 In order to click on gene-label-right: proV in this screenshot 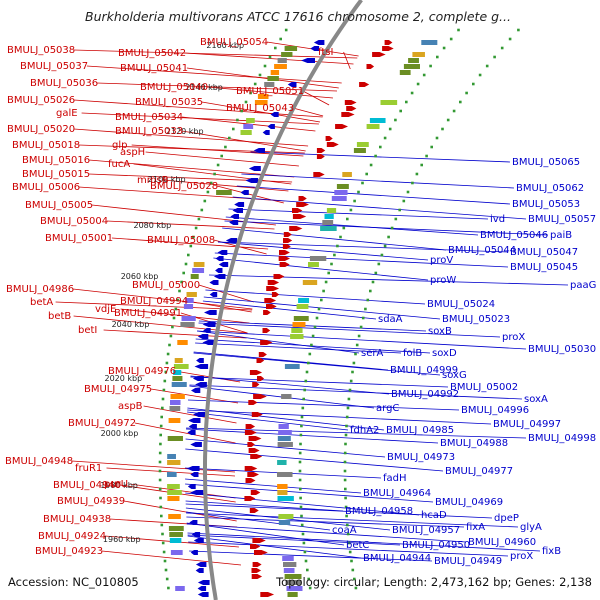, I will do `click(441, 260)`.